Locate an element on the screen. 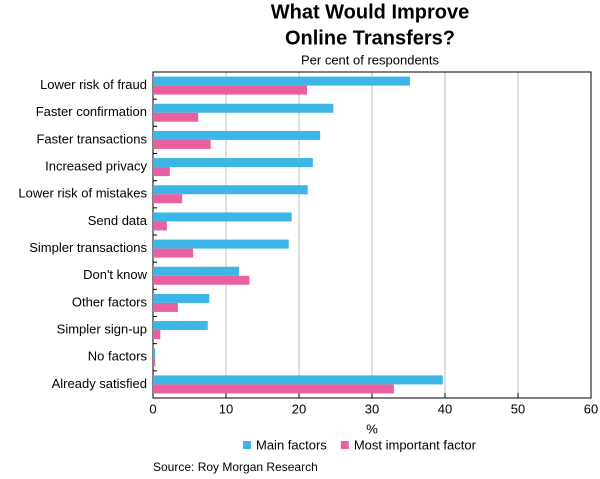 This screenshot has width=600, height=479. y-tick-label: Simpler transactions is located at coordinates (88, 247).